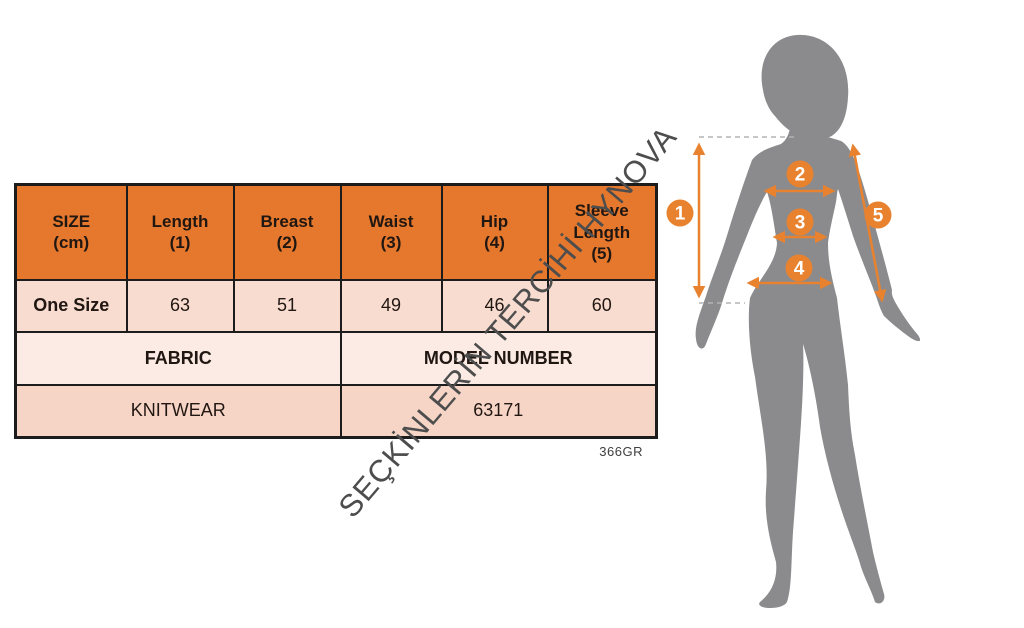  I want to click on waist-value: 49, so click(391, 305).